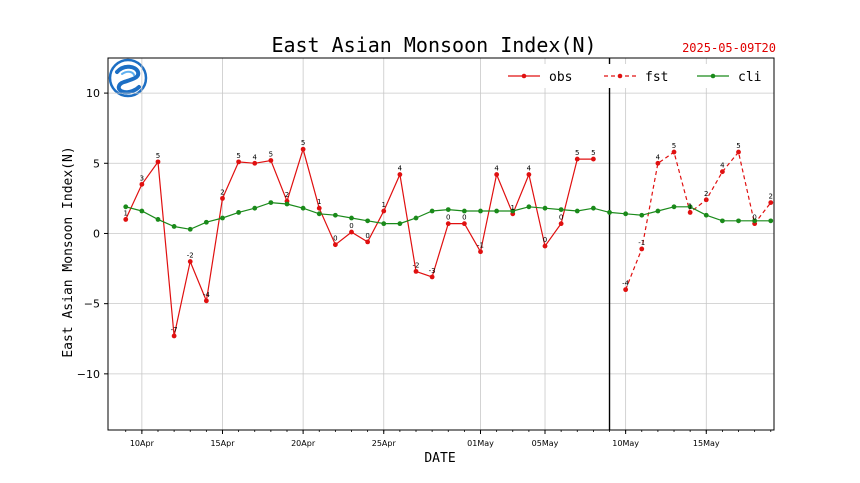  What do you see at coordinates (480, 246) in the screenshot?
I see `data-label-obs: -1` at bounding box center [480, 246].